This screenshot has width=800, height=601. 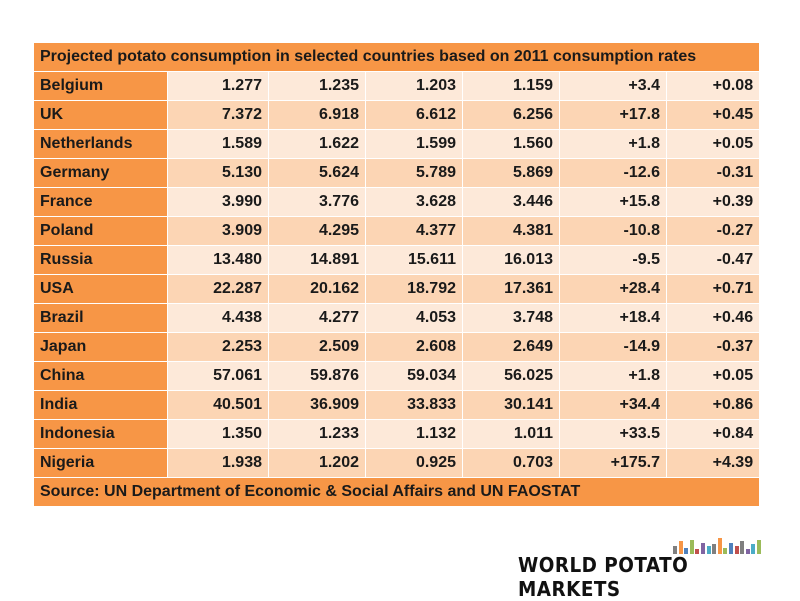 What do you see at coordinates (511, 405) in the screenshot?
I see `value-cell: 30.141` at bounding box center [511, 405].